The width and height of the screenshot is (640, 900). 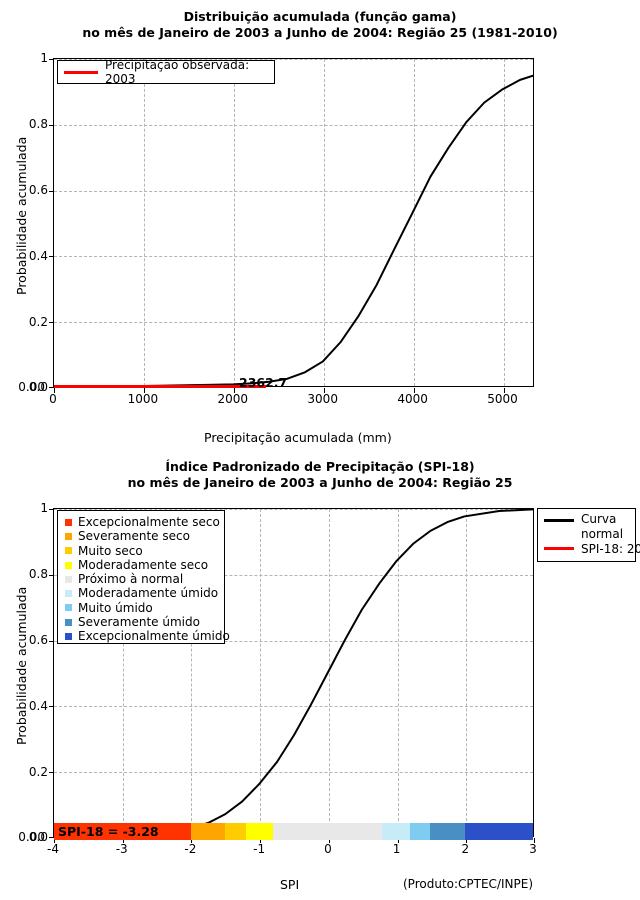 What do you see at coordinates (396, 849) in the screenshot?
I see `spi-xtick-label-1: 1` at bounding box center [396, 849].